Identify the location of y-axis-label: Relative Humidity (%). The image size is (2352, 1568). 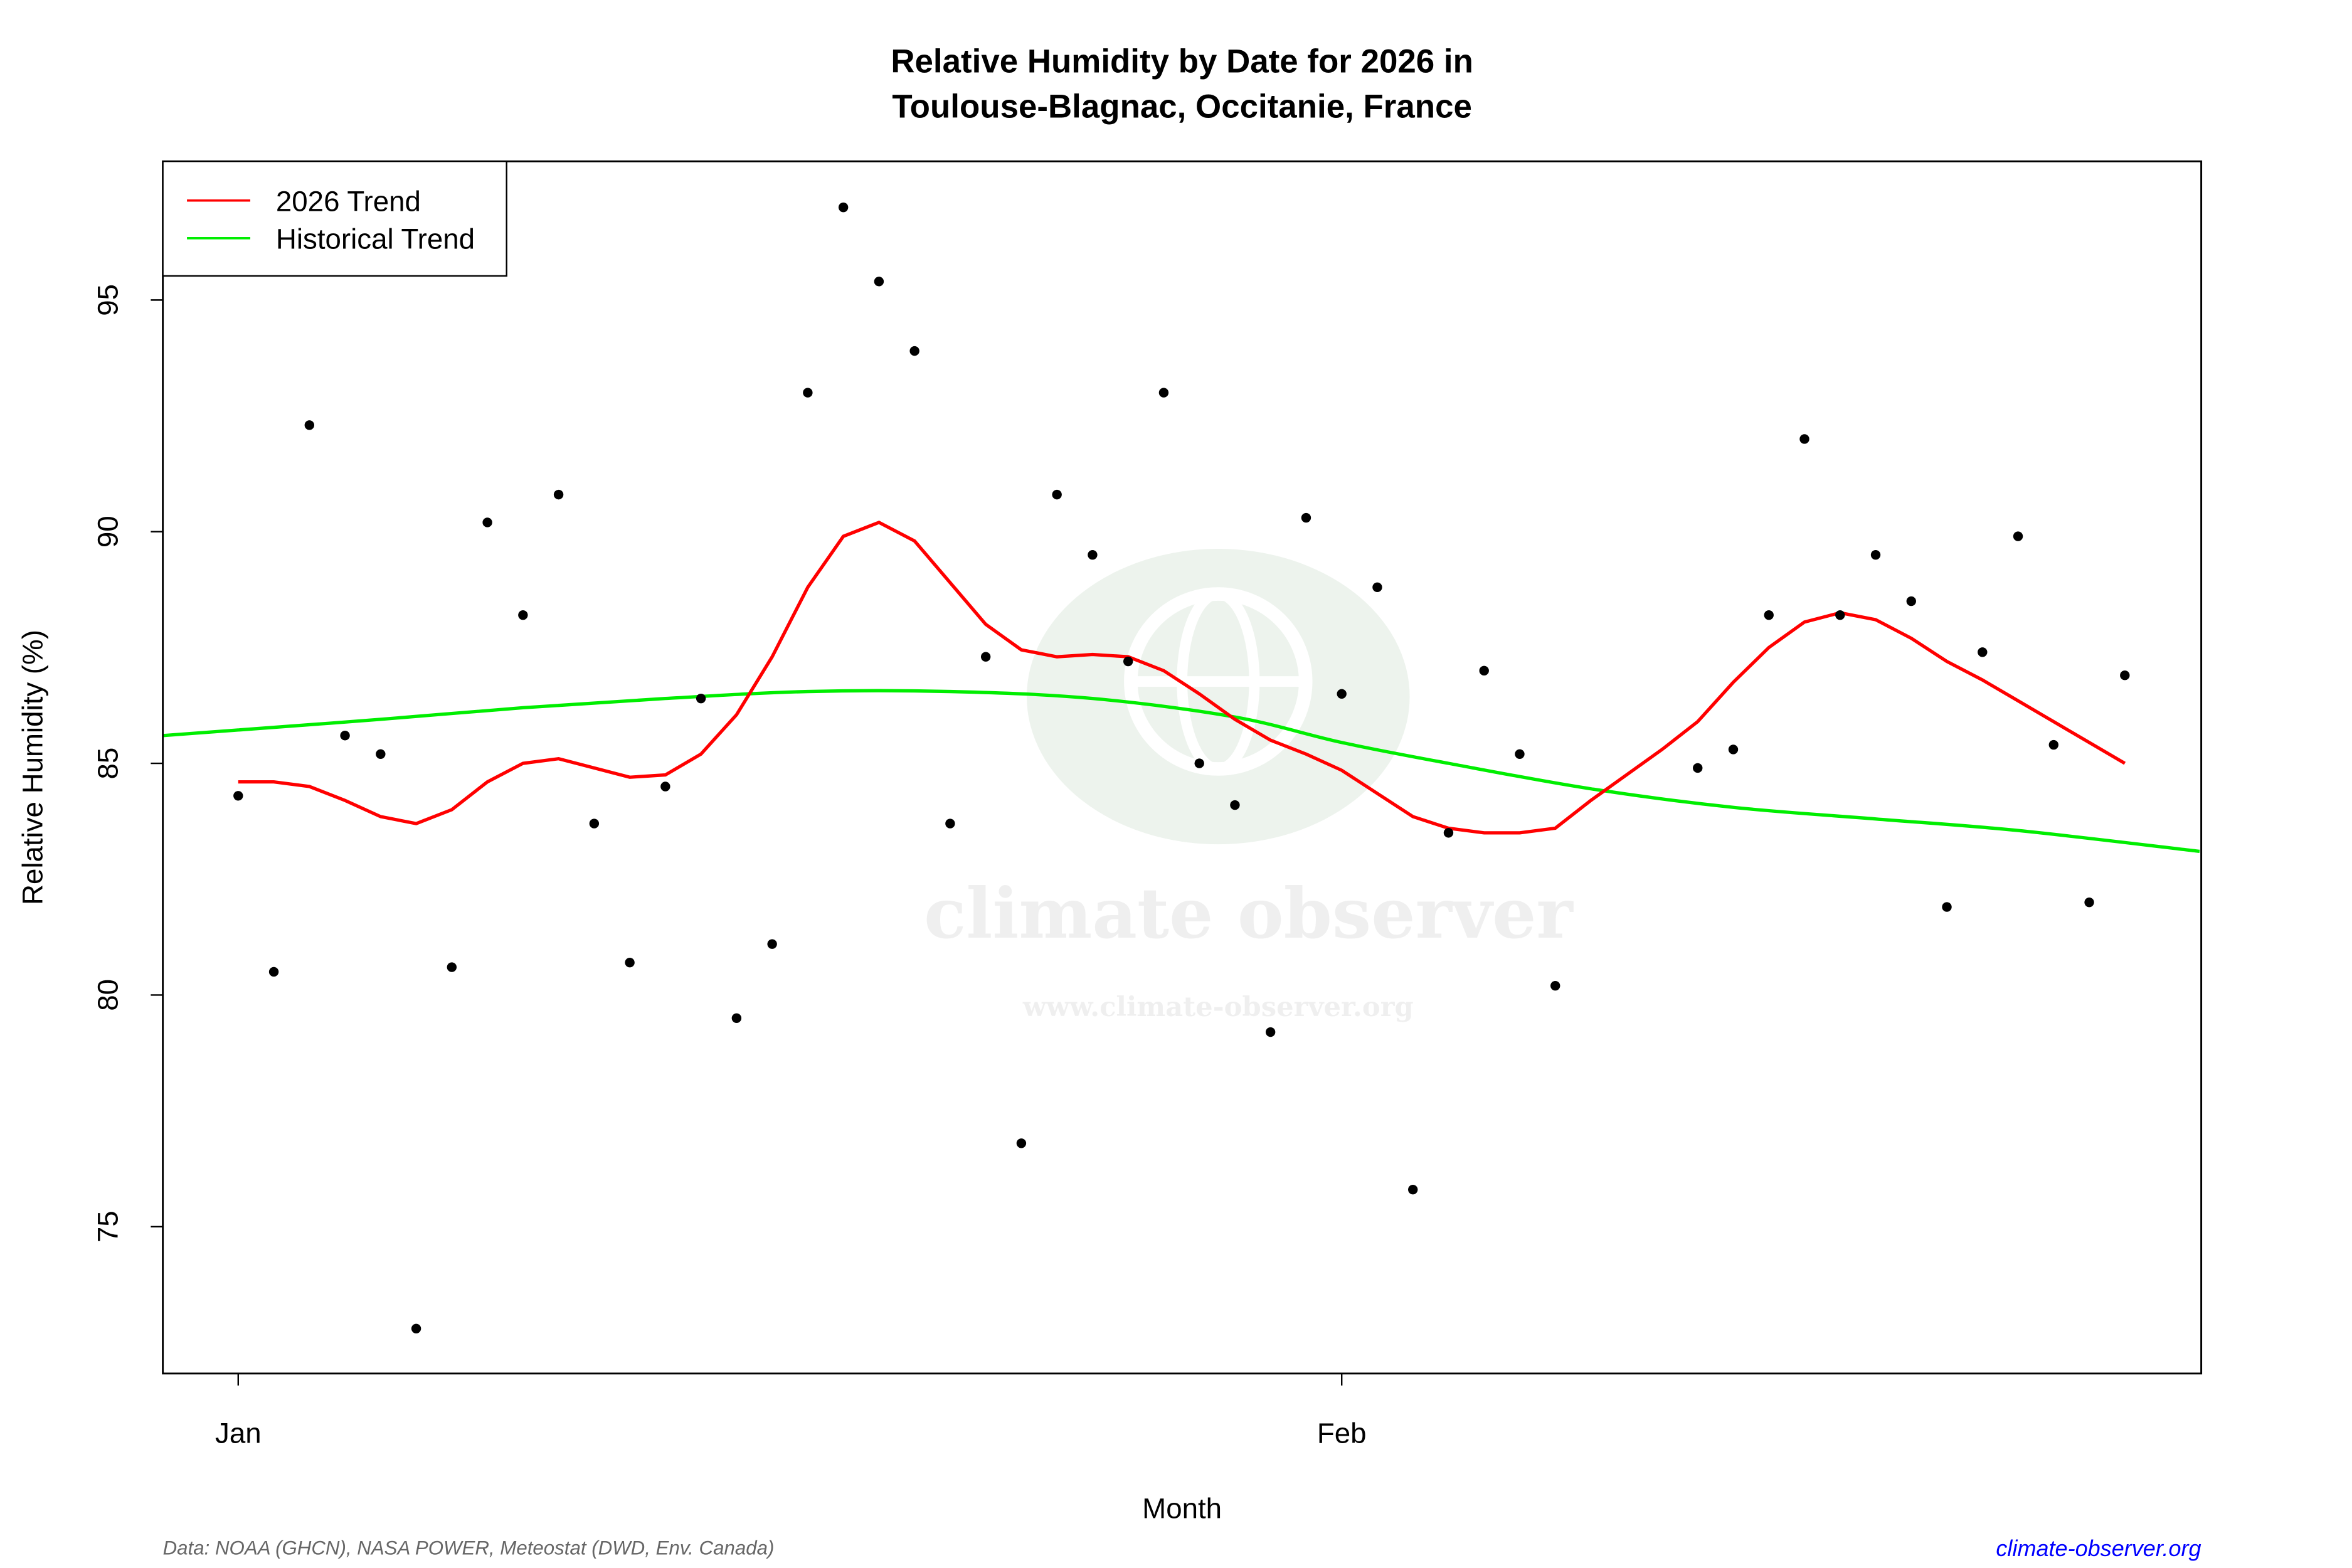
(32, 767).